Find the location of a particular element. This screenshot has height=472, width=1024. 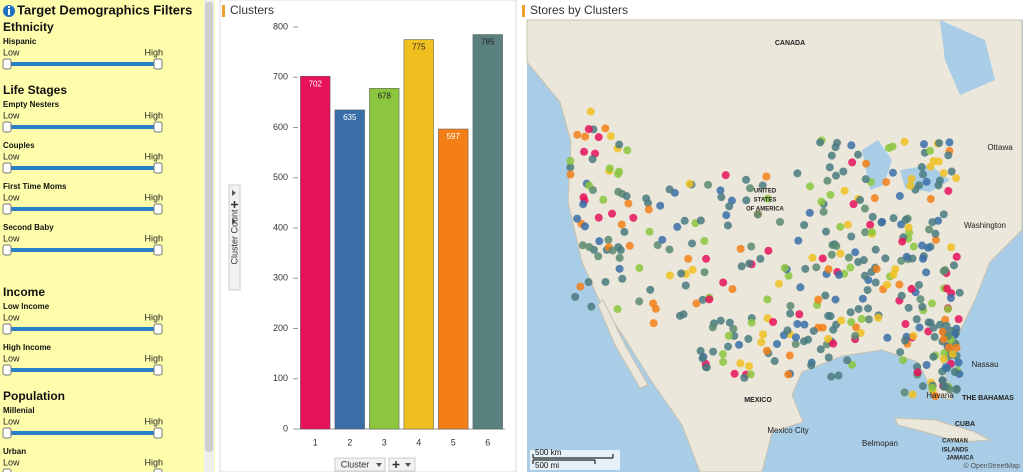

axis-controls is located at coordinates (322, 328).